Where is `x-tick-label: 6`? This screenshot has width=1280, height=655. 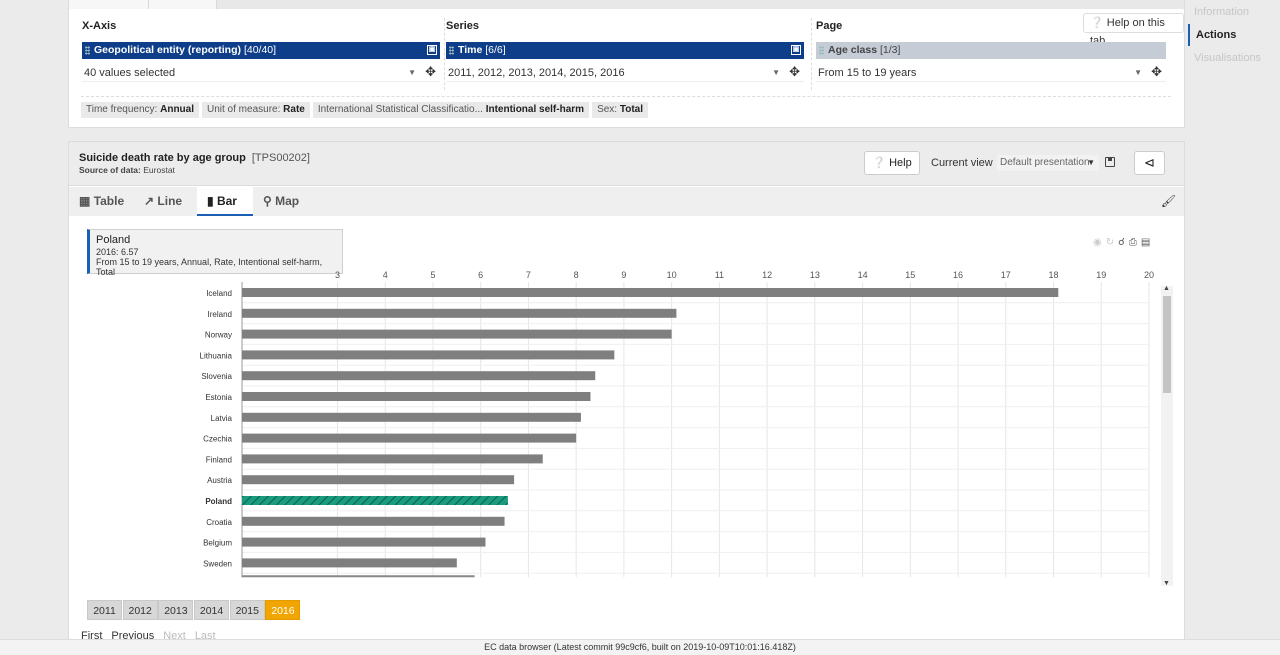 x-tick-label: 6 is located at coordinates (480, 275).